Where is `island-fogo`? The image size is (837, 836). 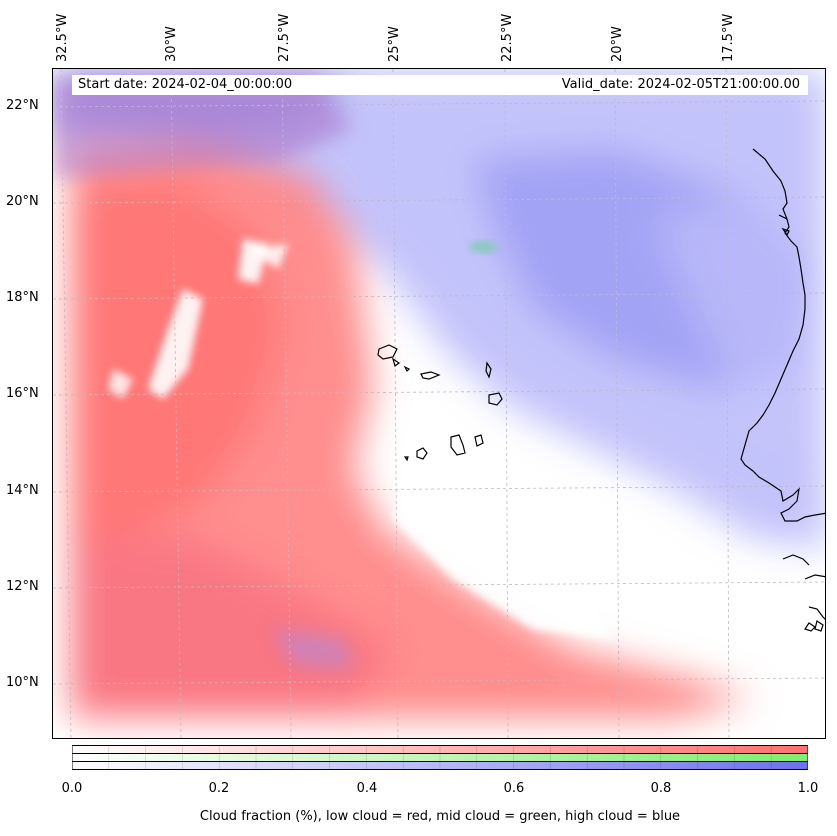
island-fogo is located at coordinates (422, 453).